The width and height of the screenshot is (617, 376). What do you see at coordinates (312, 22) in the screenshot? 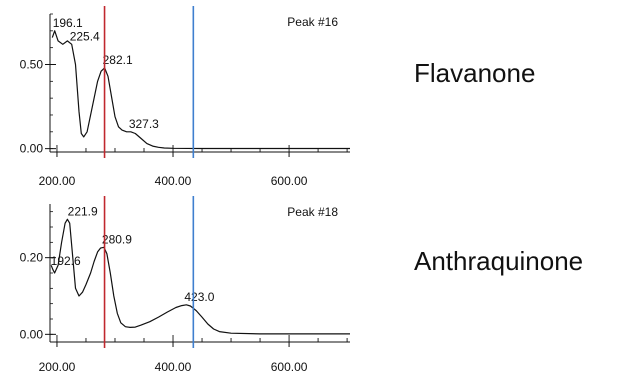
I see `peak-id-label: Peak #16` at bounding box center [312, 22].